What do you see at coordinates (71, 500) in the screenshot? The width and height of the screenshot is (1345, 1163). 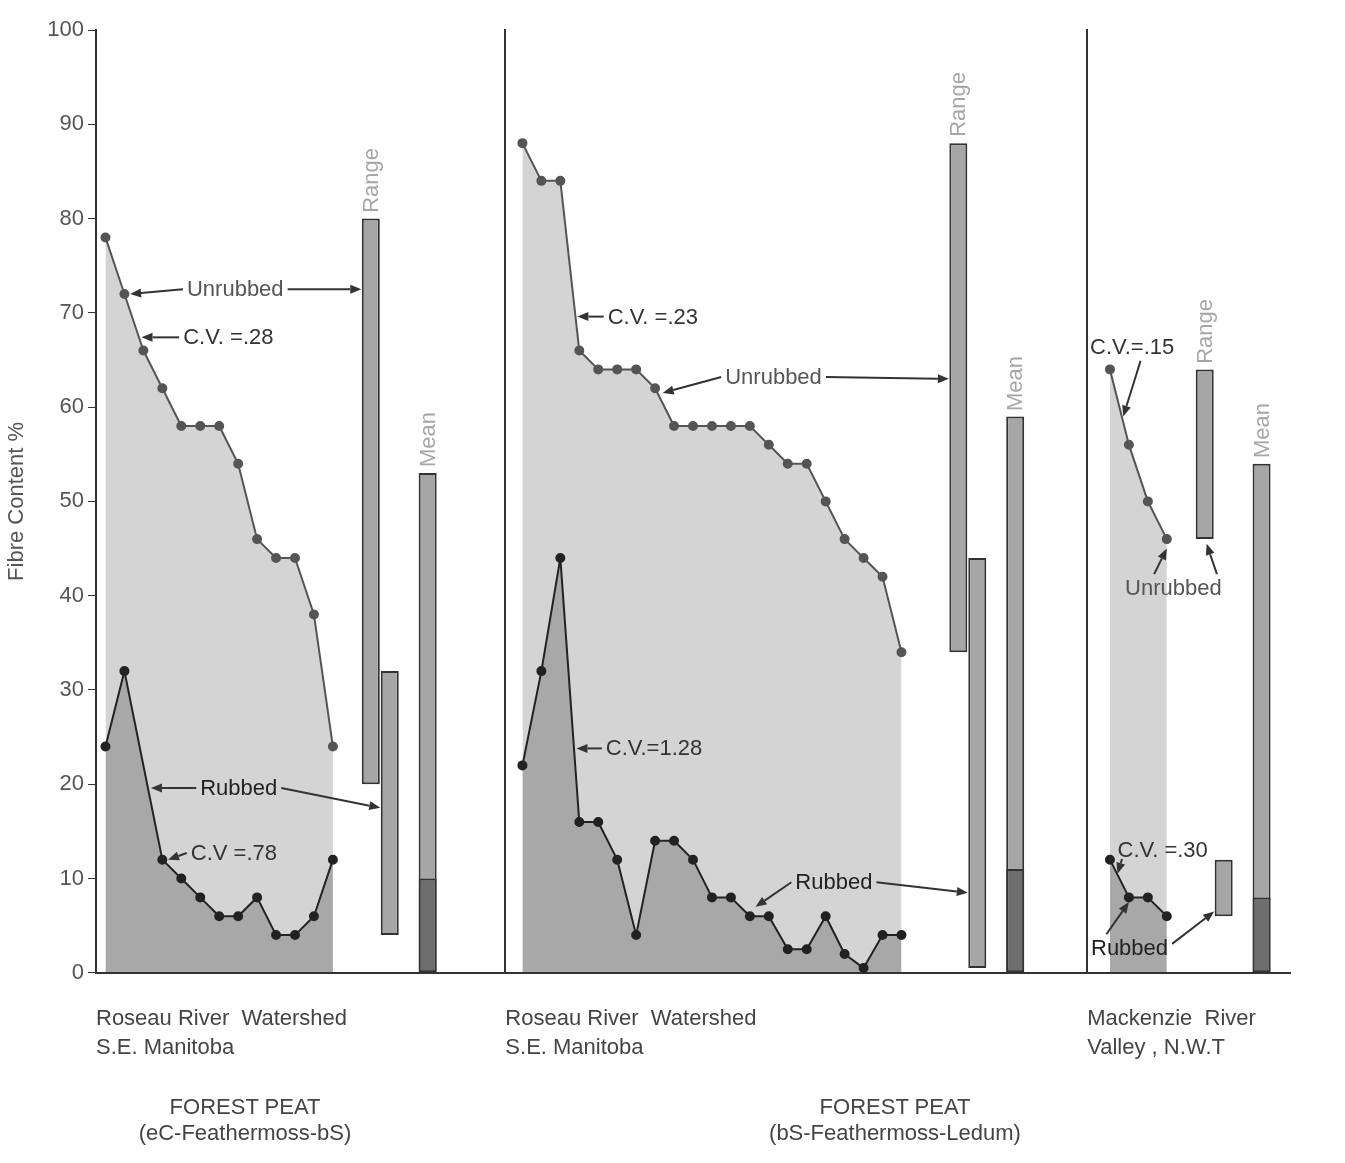 I see `y-tick-label: 50` at bounding box center [71, 500].